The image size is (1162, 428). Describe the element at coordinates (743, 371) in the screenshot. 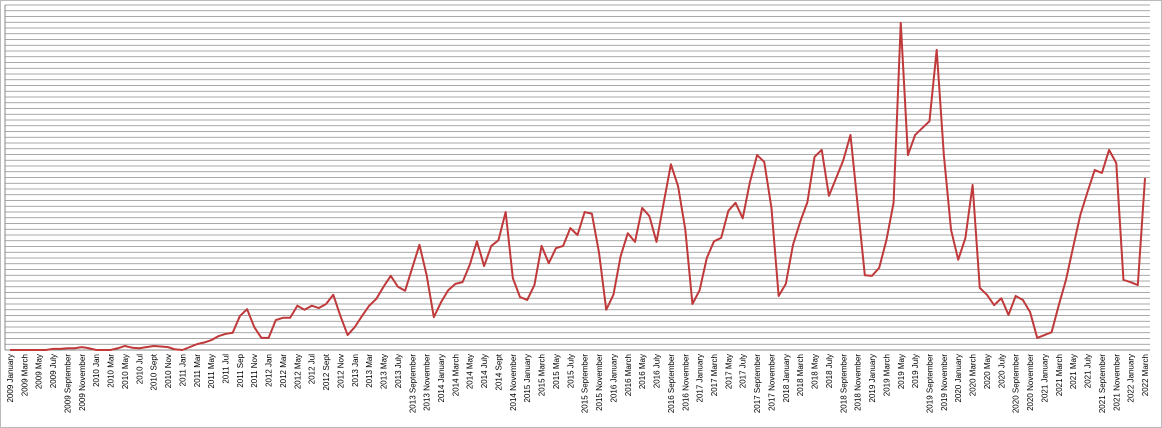

I see `x-tick-label: 2017 July` at that location.